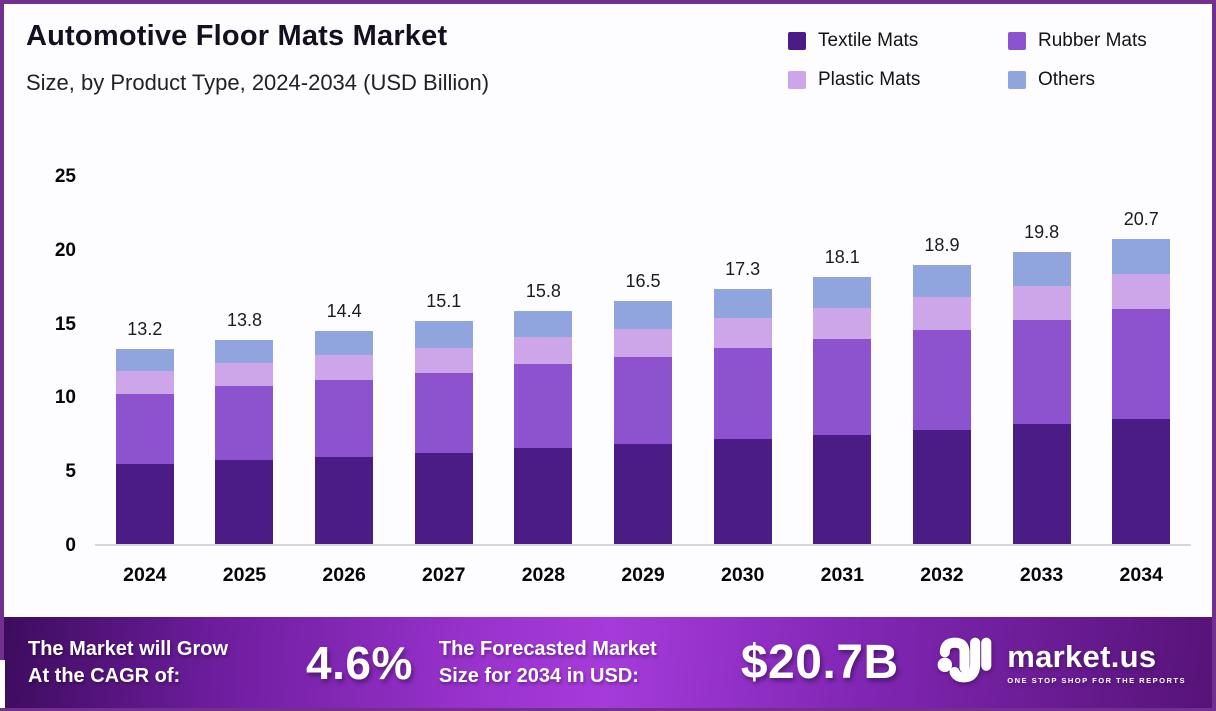 Image resolution: width=1216 pixels, height=711 pixels. What do you see at coordinates (444, 575) in the screenshot?
I see `x-tick-label-2027: 2027` at bounding box center [444, 575].